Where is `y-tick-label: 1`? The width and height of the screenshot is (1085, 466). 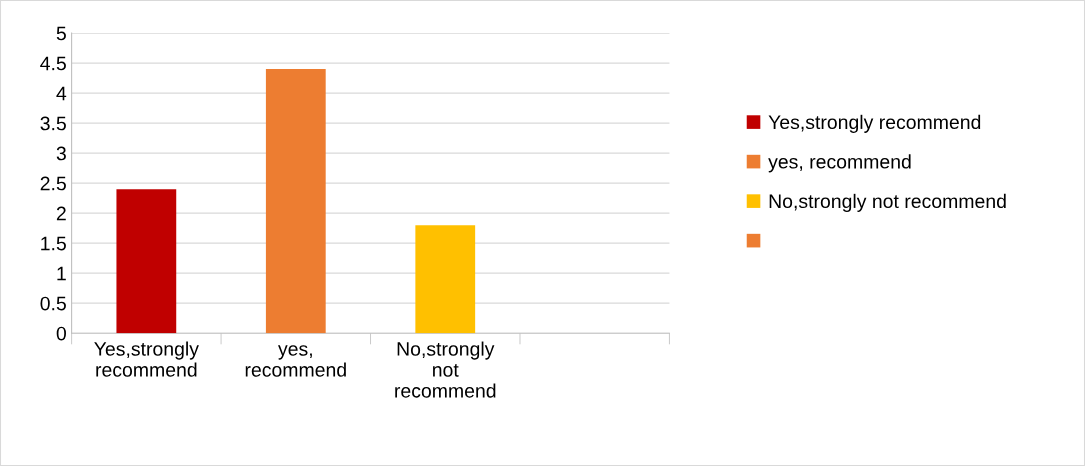 y-tick-label: 1 is located at coordinates (61, 273).